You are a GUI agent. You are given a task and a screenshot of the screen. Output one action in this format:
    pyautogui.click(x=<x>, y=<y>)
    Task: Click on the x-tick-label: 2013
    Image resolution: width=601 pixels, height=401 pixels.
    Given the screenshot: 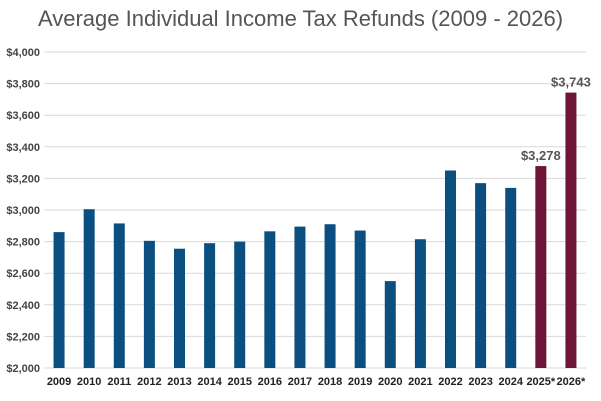 What is the action you would take?
    pyautogui.click(x=179, y=382)
    